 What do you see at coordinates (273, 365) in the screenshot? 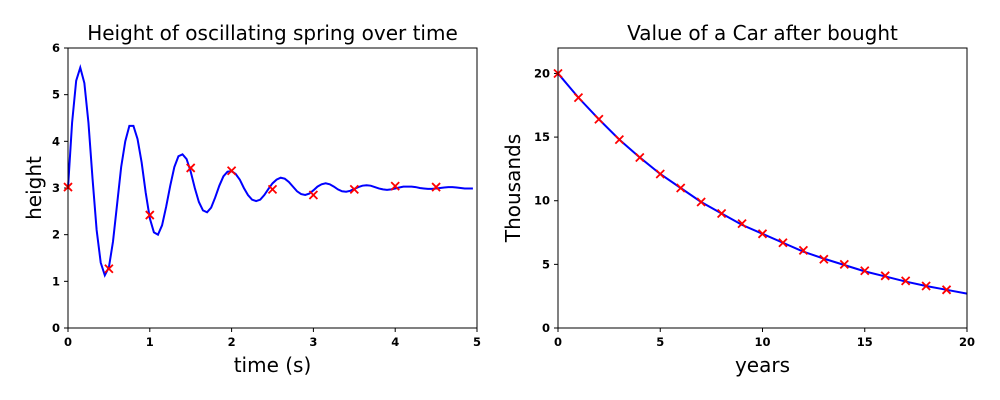
I see `x-axis-label: time (s)` at bounding box center [273, 365].